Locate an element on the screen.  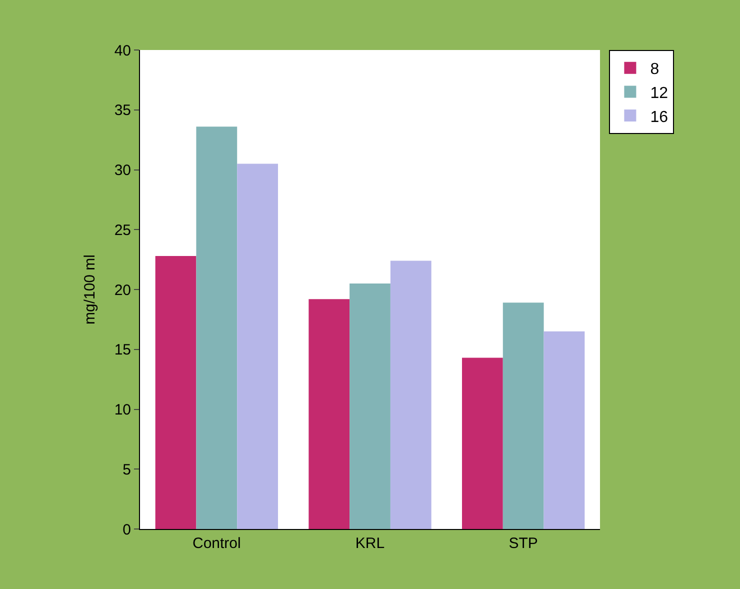
x-tick-label: Control is located at coordinates (216, 543).